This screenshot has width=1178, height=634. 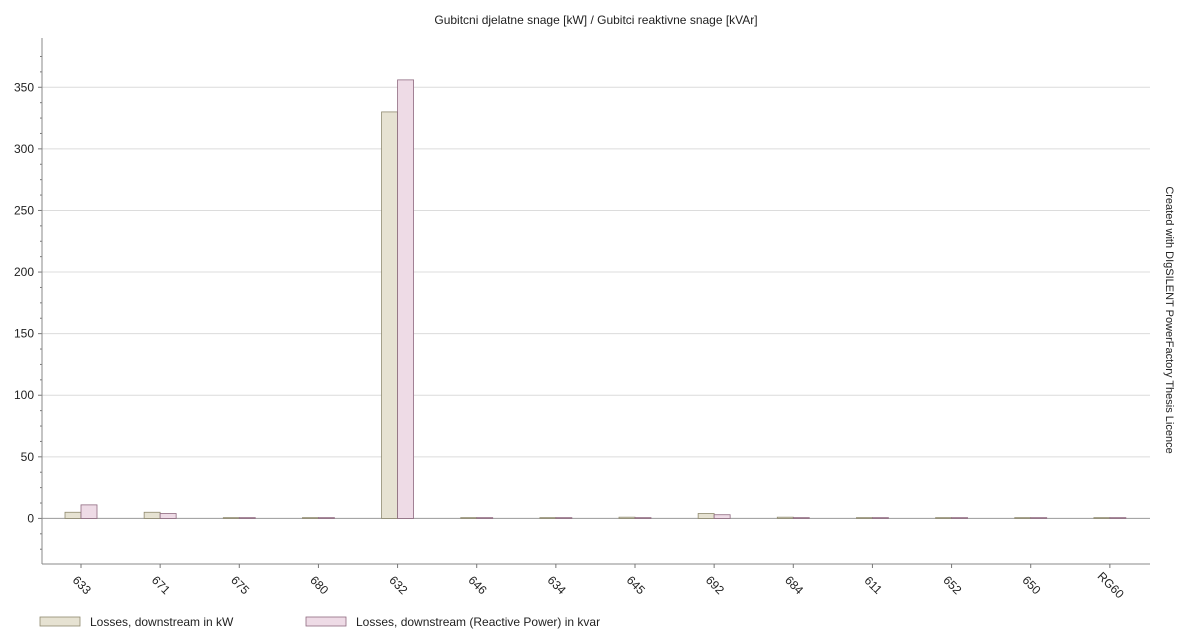 What do you see at coordinates (952, 585) in the screenshot?
I see `x-tick-label: 652` at bounding box center [952, 585].